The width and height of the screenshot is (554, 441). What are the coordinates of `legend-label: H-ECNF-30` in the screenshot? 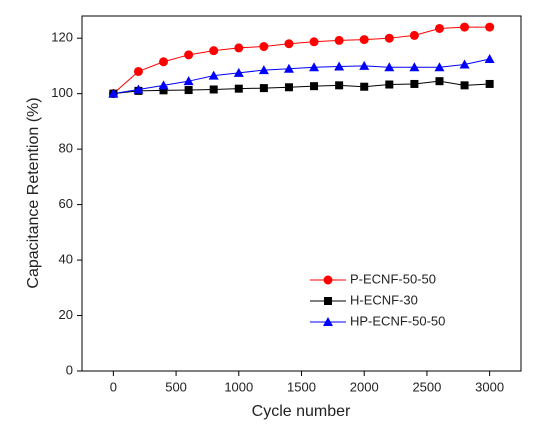 It's located at (384, 299).